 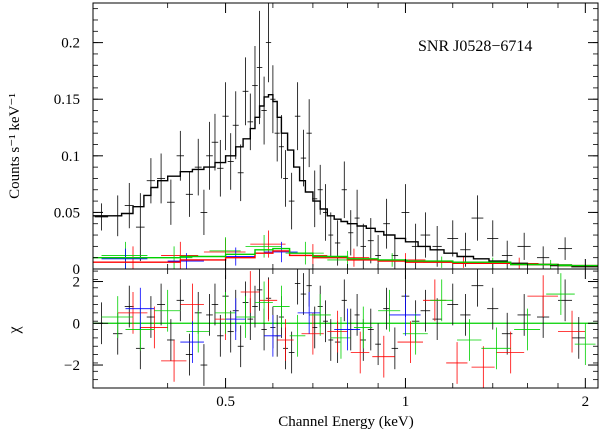 What do you see at coordinates (346, 422) in the screenshot?
I see `x-axis-label: Channel Energy (keV)` at bounding box center [346, 422].